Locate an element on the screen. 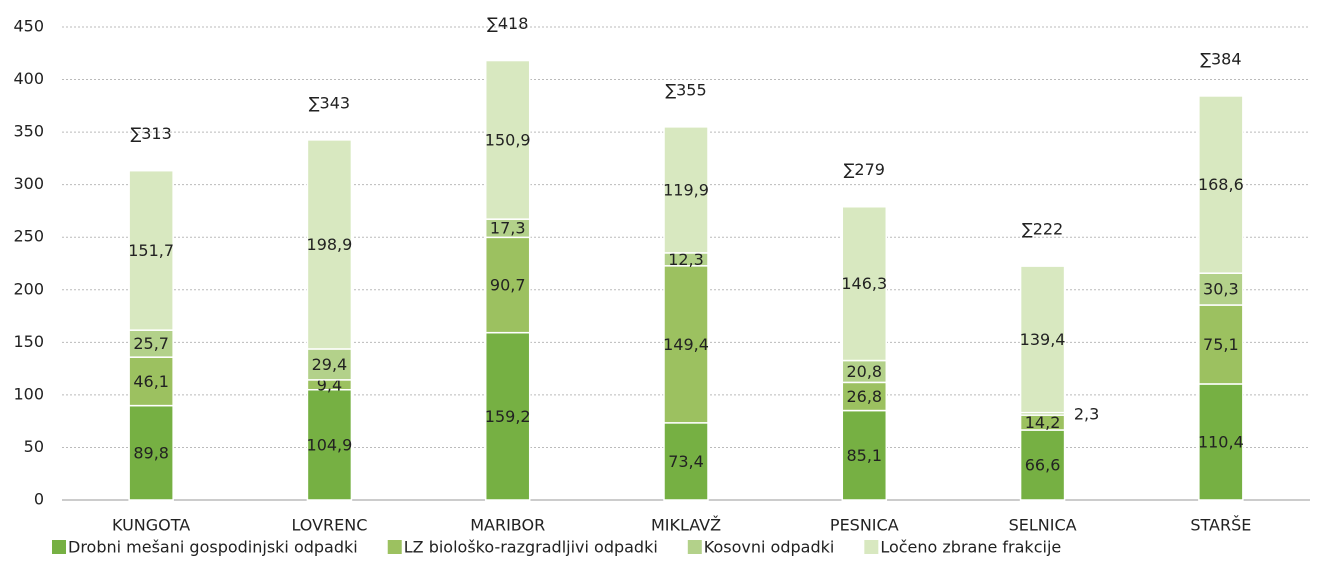 The width and height of the screenshot is (1322, 586). data-label: 17,3 is located at coordinates (508, 228).